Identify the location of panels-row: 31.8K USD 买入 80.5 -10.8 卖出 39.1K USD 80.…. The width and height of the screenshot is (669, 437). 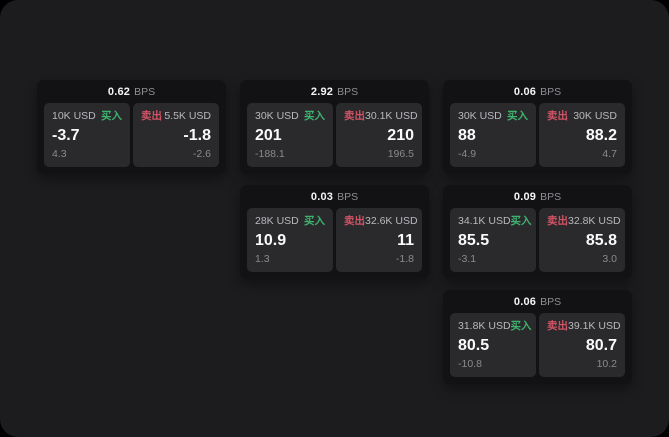
(537, 348).